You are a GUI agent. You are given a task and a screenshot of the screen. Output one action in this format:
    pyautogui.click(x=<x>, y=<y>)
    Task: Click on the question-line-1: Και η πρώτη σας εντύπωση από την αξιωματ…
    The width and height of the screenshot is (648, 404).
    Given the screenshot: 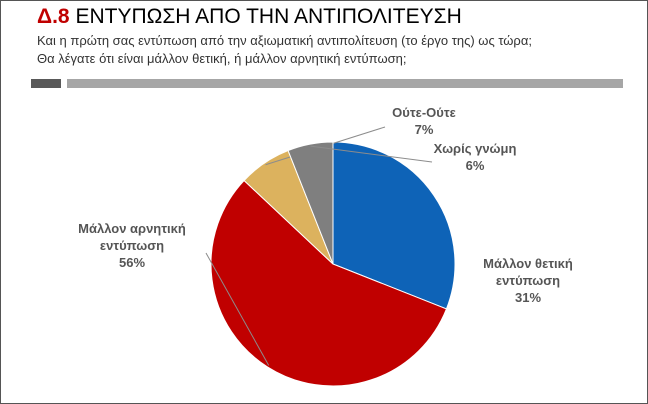 What is the action you would take?
    pyautogui.click(x=284, y=40)
    